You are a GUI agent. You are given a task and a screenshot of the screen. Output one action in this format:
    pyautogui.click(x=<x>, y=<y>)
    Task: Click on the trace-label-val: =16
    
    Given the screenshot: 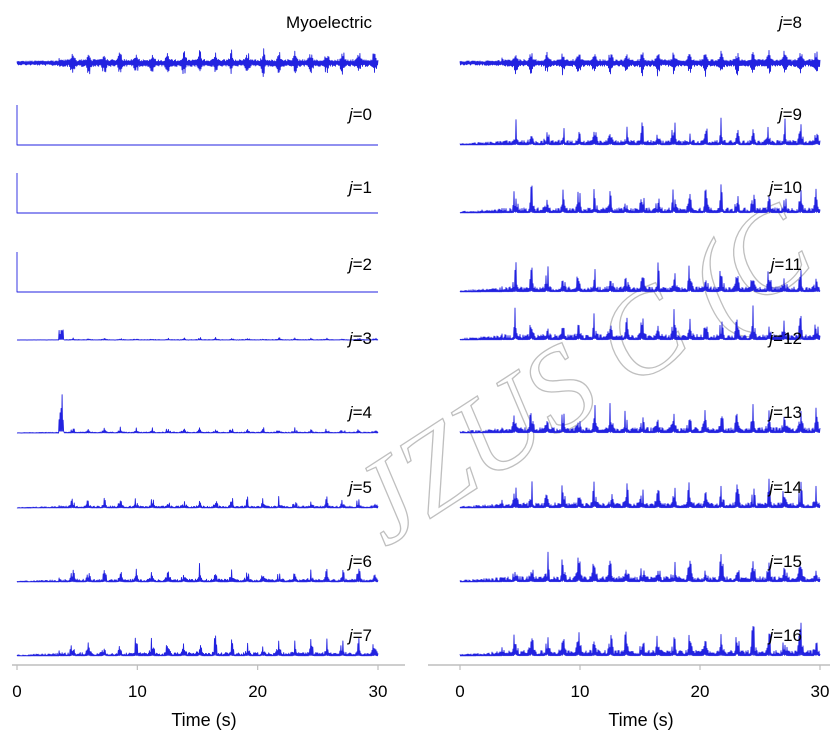 What is the action you would take?
    pyautogui.click(x=787, y=635)
    